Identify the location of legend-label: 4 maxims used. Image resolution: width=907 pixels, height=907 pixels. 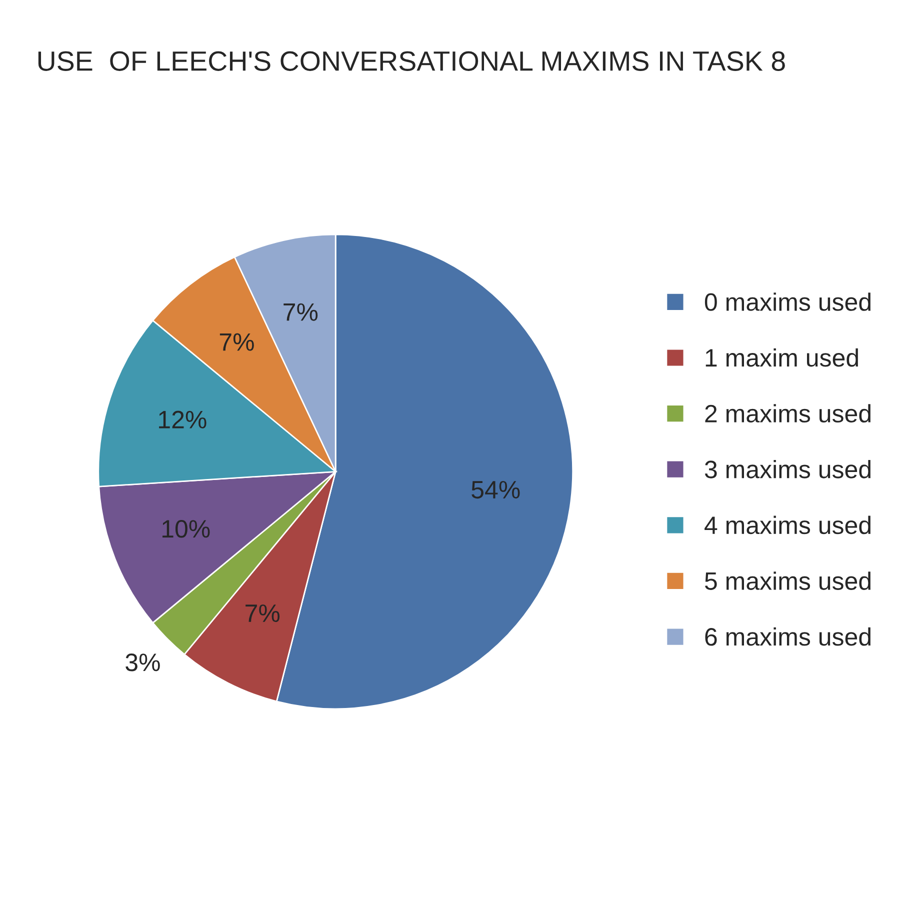
(787, 525).